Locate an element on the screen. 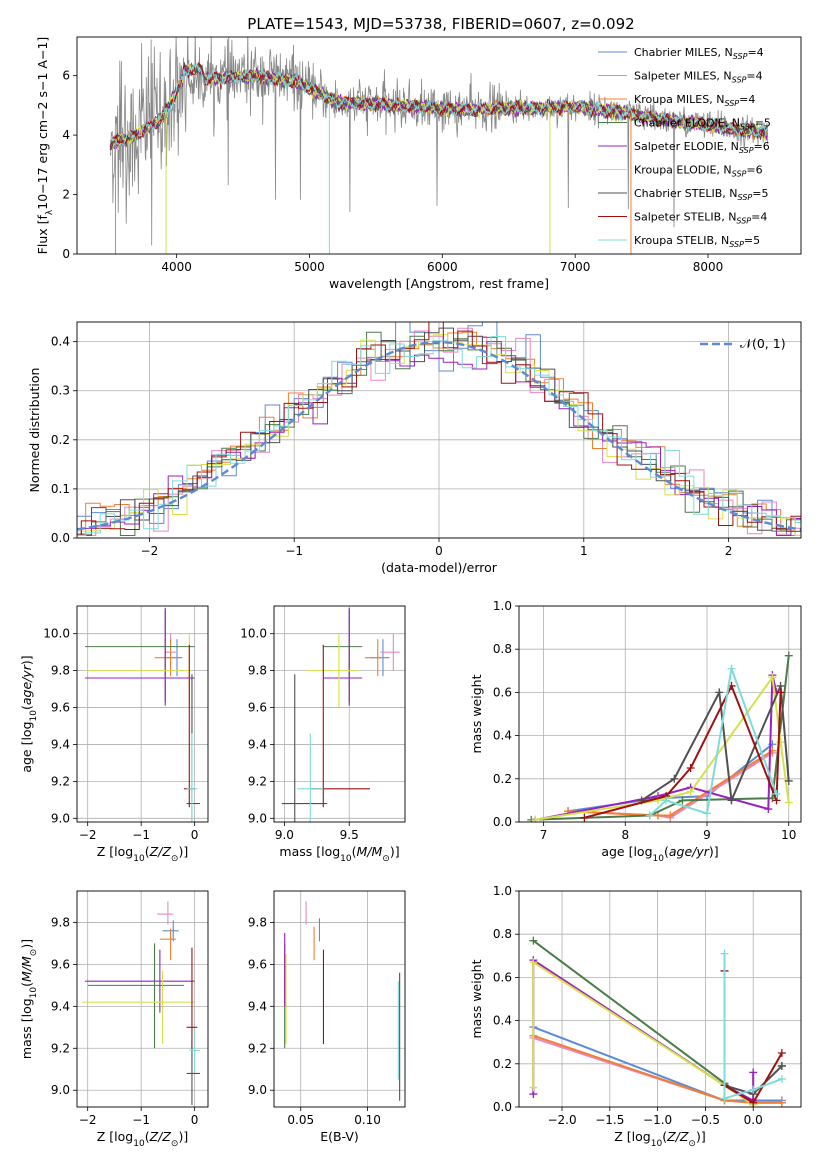  x-tick-label: 6000 is located at coordinates (442, 267).